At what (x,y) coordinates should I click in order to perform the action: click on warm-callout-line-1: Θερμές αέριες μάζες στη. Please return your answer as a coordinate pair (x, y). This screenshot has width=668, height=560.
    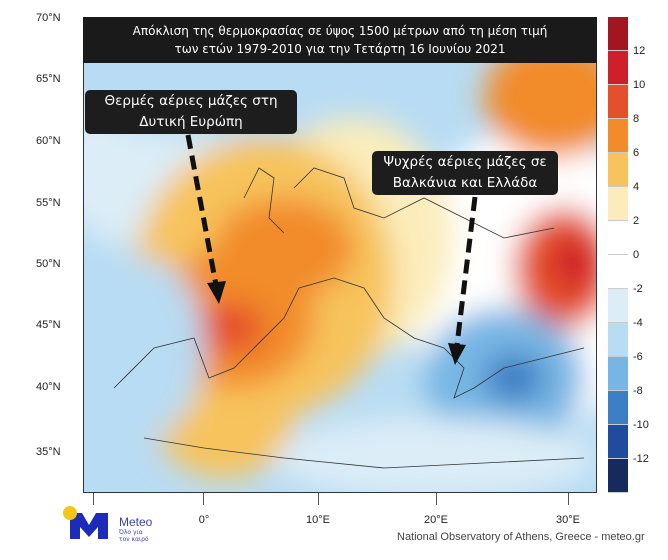
    Looking at the image, I should click on (191, 101).